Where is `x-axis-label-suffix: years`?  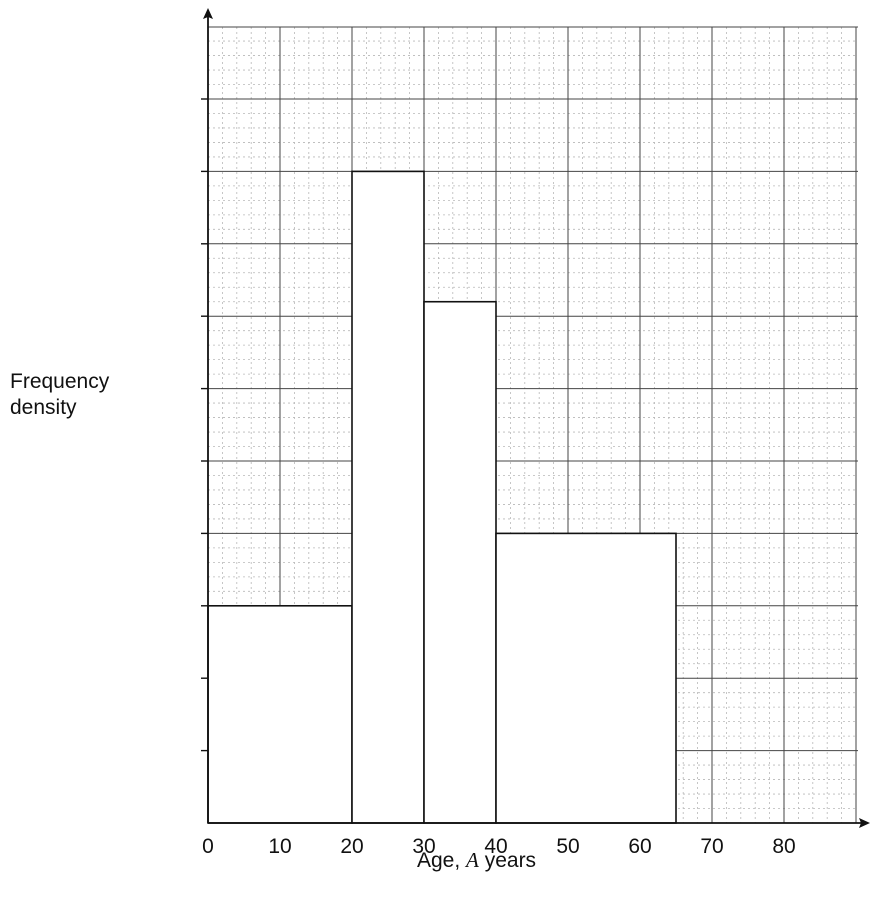 x-axis-label-suffix: years is located at coordinates (507, 860).